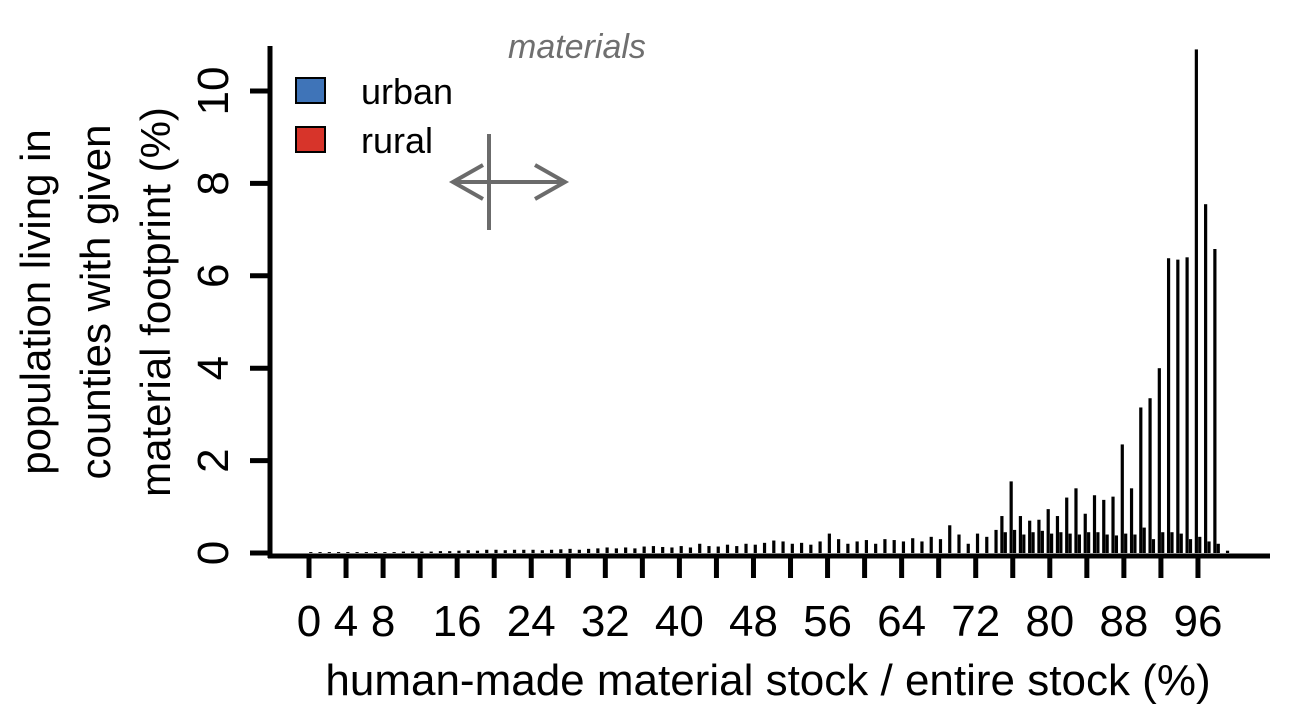 This screenshot has width=1299, height=708. Describe the element at coordinates (213, 91) in the screenshot. I see `y-tick-label: 10` at that location.